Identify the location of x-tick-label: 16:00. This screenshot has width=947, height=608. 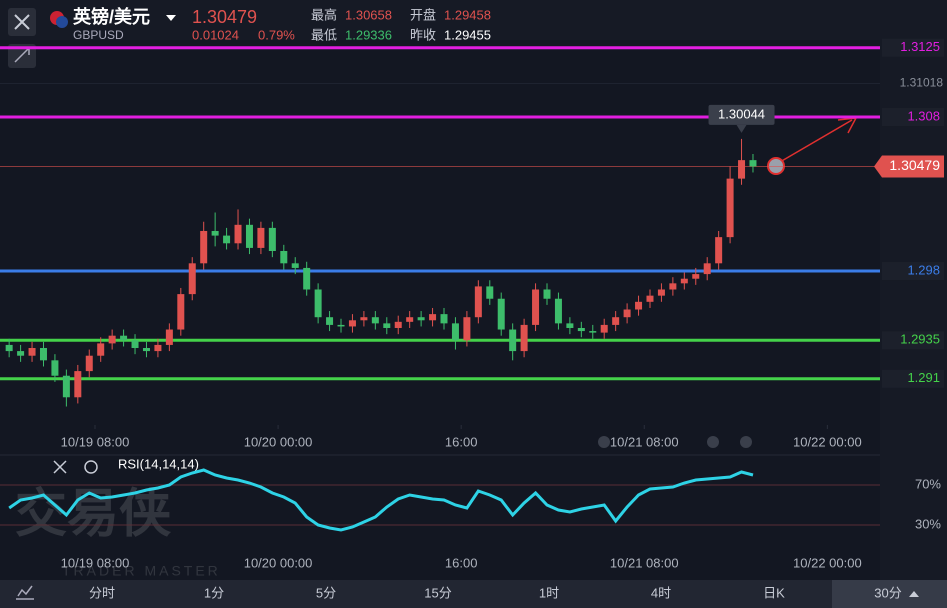
(461, 441).